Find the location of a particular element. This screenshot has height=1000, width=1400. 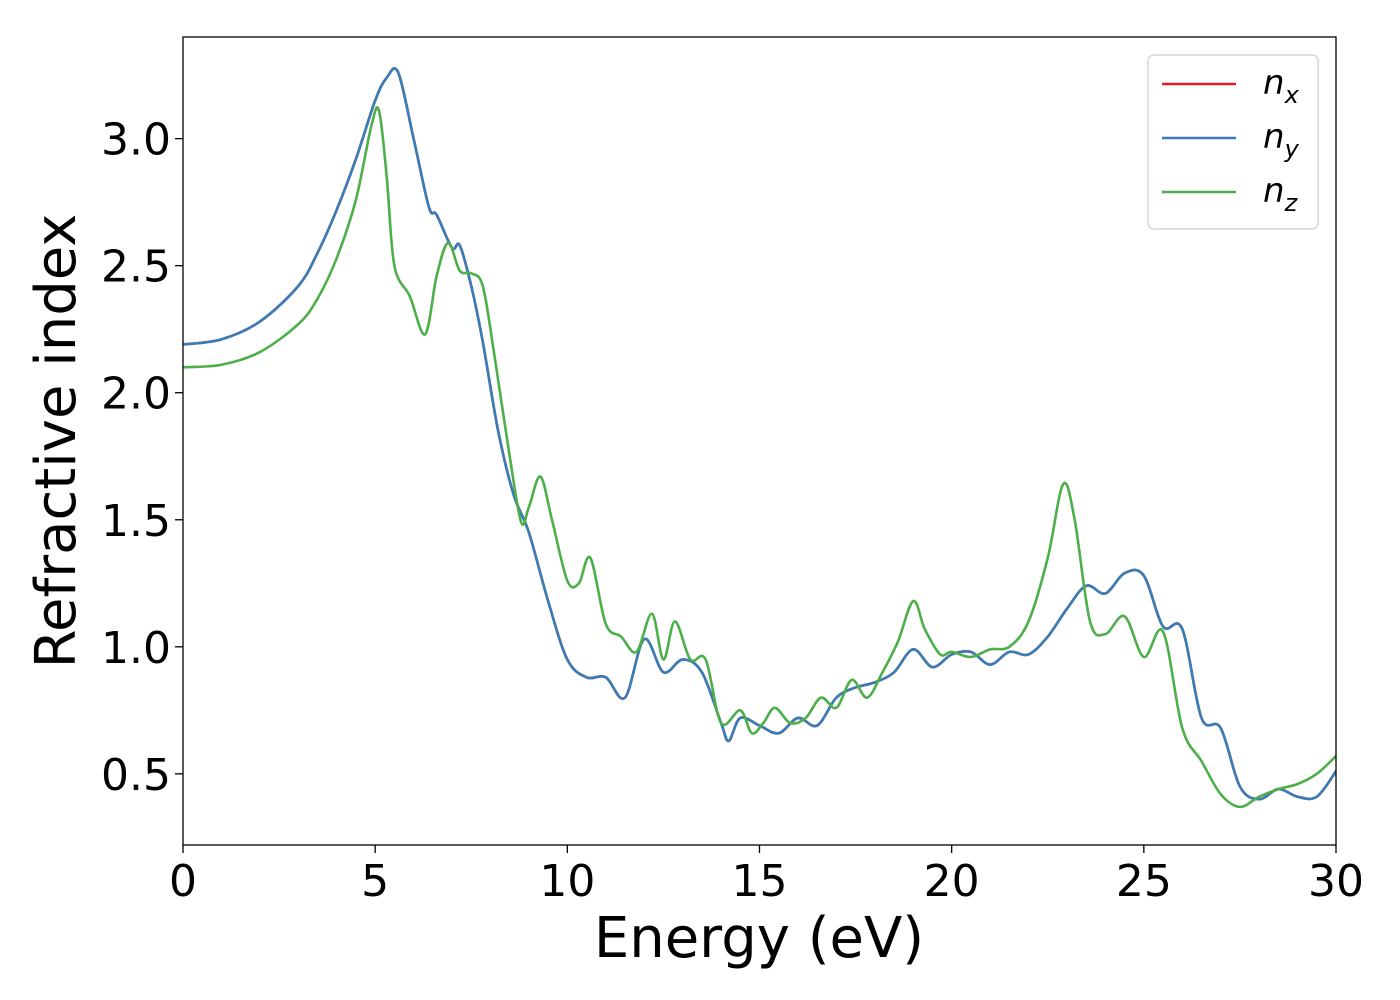

y-tick-label: 2.0 is located at coordinates (136, 394).